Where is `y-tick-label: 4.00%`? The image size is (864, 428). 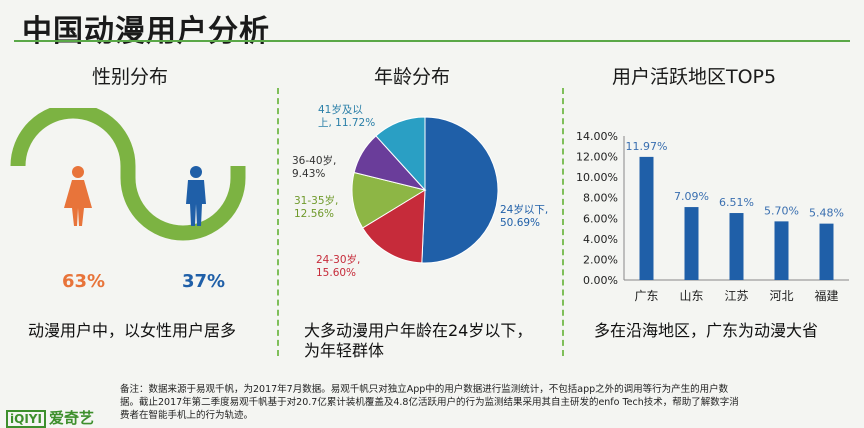 y-tick-label: 4.00% is located at coordinates (600, 239).